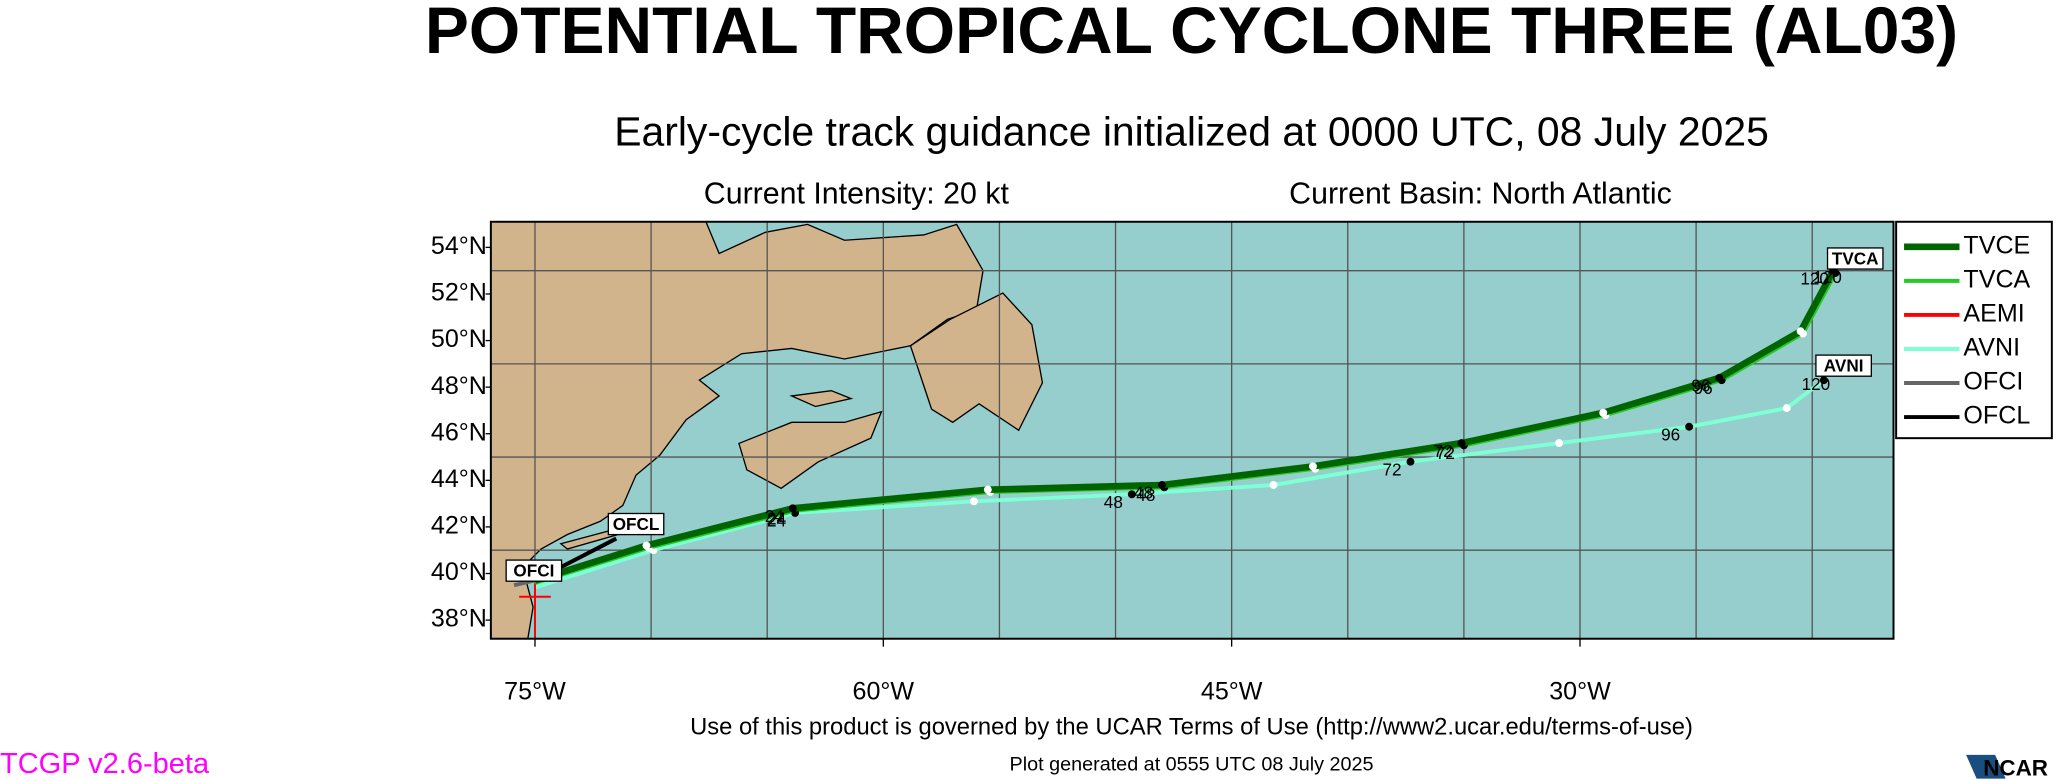  I want to click on model-tag: AVNI, so click(1844, 365).